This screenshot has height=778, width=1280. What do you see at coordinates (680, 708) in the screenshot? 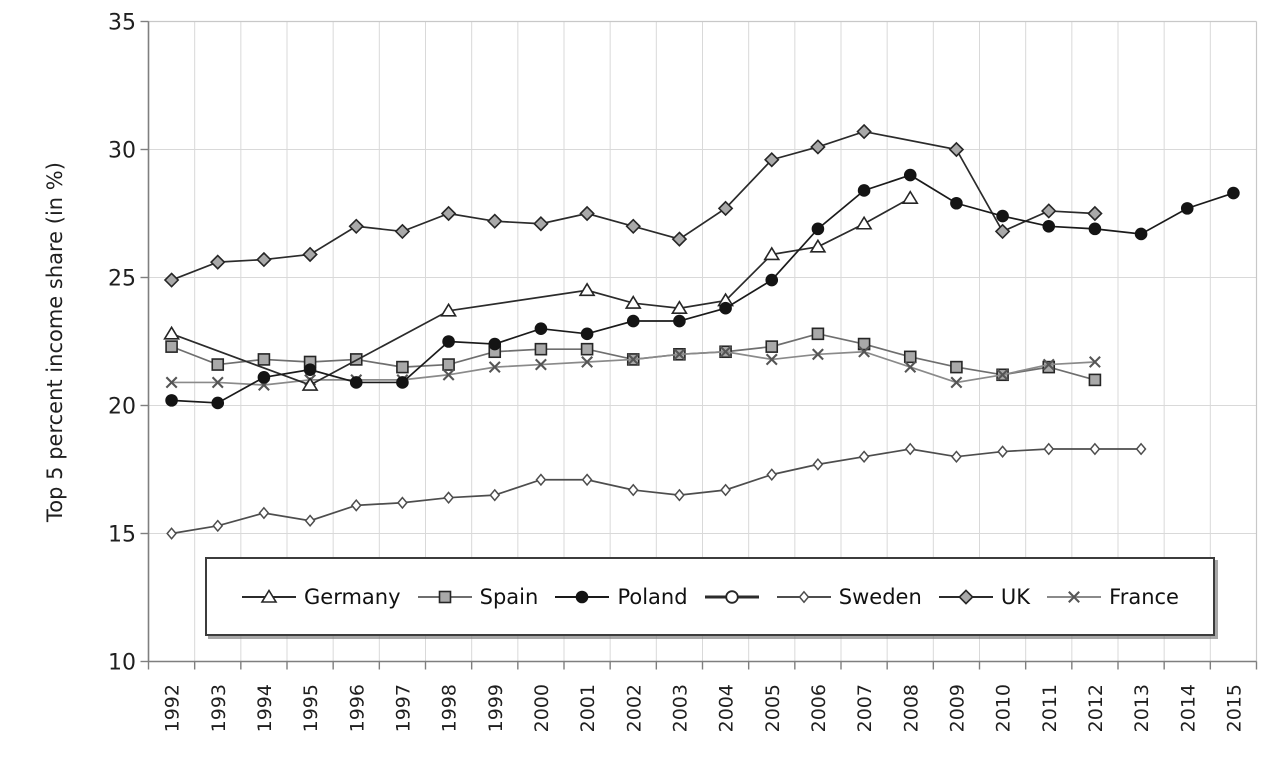
I see `x-tick-label: 2003` at bounding box center [680, 708].